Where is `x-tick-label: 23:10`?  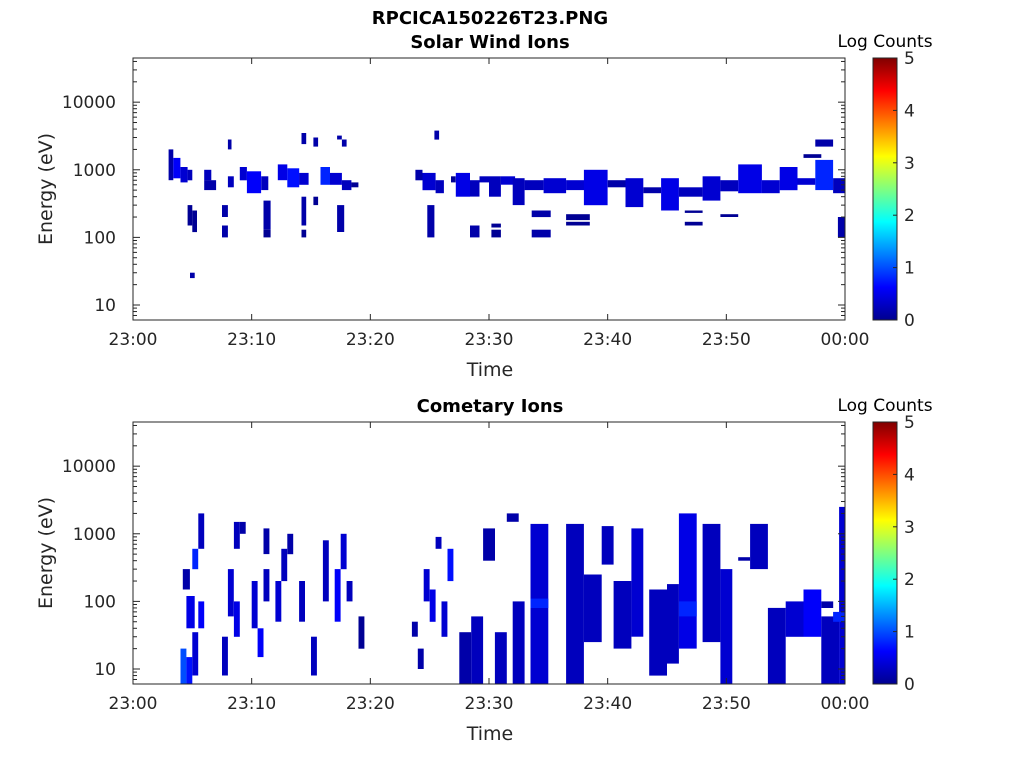
x-tick-label: 23:10 is located at coordinates (251, 340).